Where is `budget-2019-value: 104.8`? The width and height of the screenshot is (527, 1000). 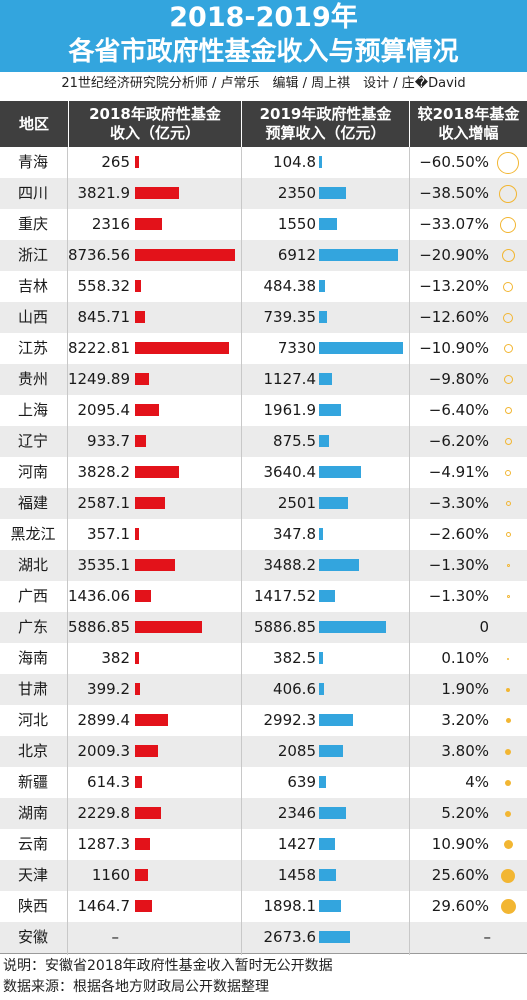 budget-2019-value: 104.8 is located at coordinates (294, 162).